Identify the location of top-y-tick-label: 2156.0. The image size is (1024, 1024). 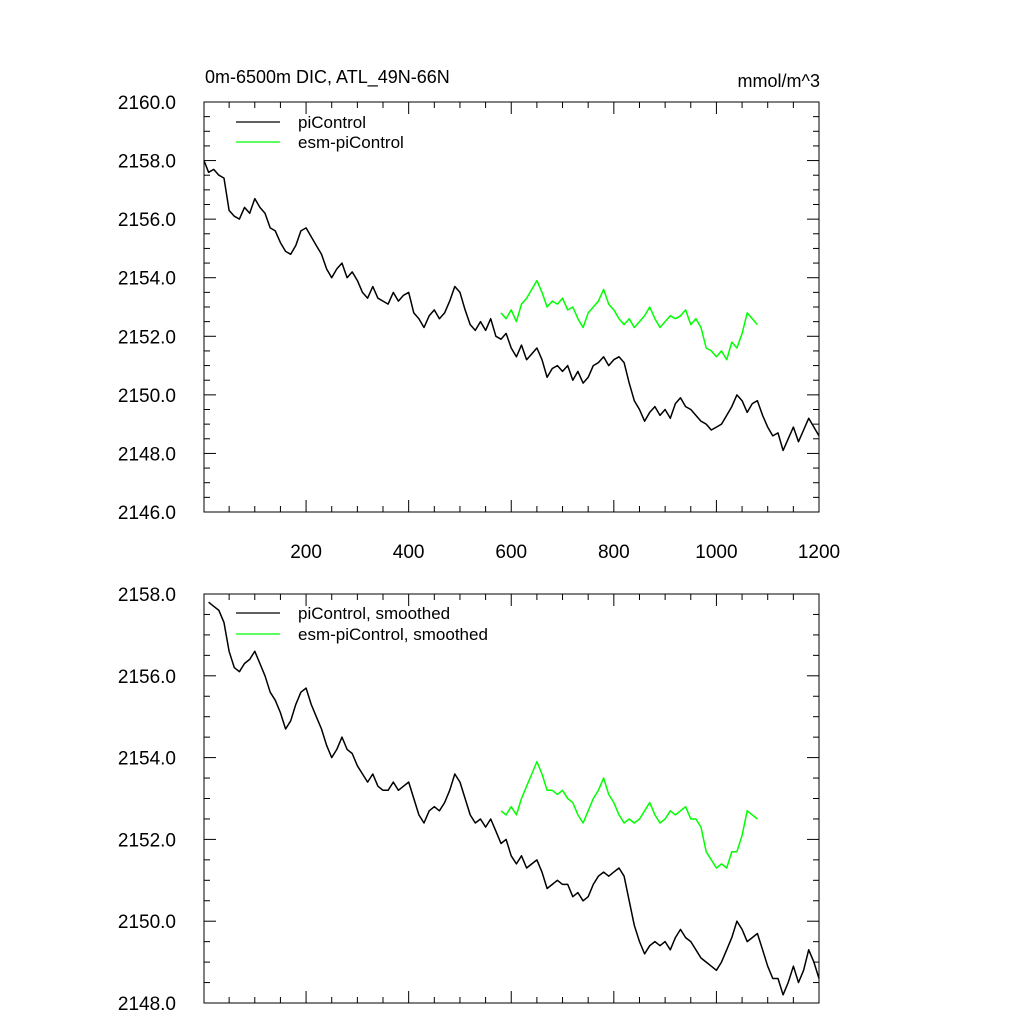
(147, 220).